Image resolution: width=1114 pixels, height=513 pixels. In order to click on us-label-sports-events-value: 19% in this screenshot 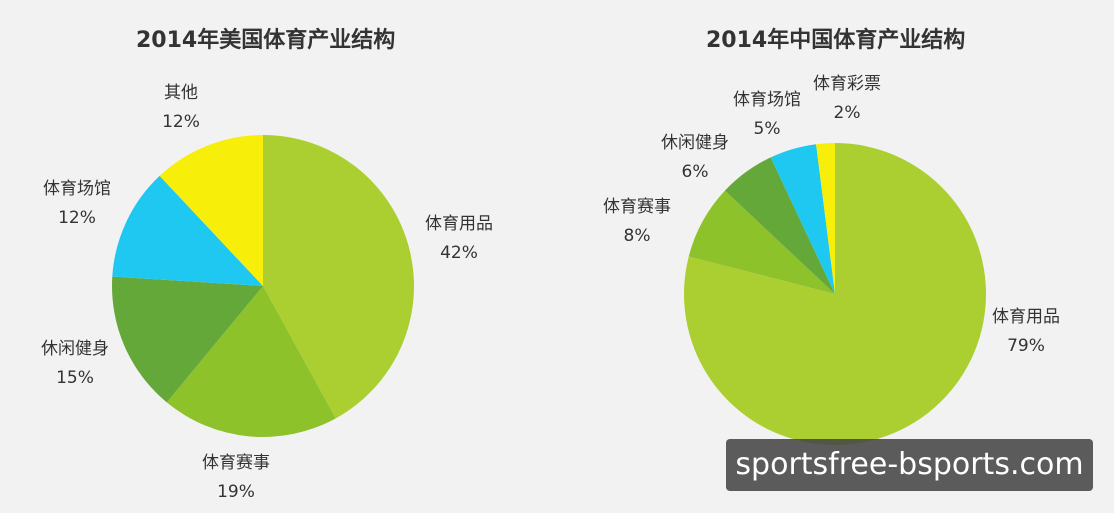, I will do `click(236, 492)`.